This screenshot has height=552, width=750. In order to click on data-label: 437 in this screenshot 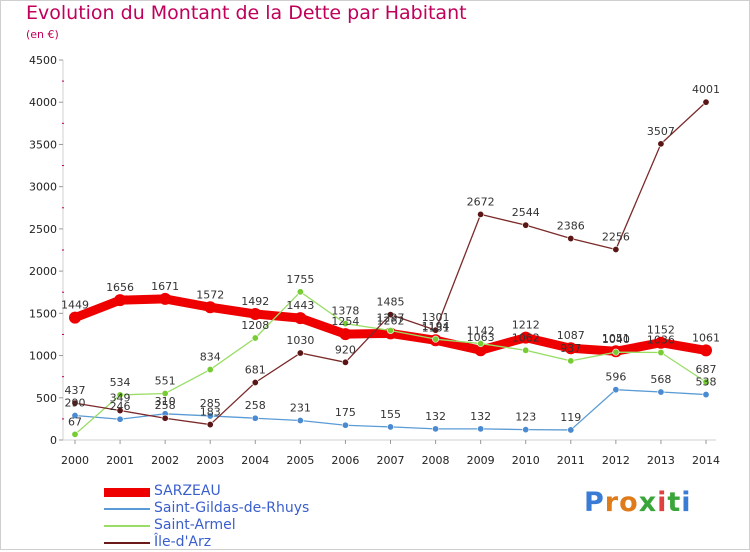, I will do `click(75, 390)`.